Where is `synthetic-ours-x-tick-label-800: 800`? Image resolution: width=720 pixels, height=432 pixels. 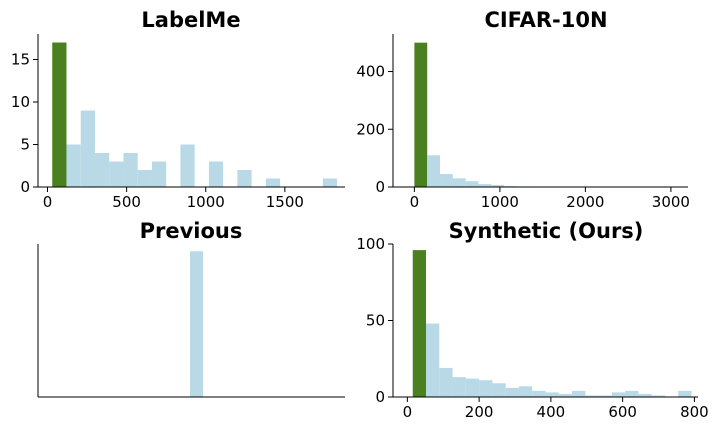
synthetic-ours-x-tick-label-800: 800 is located at coordinates (694, 412).